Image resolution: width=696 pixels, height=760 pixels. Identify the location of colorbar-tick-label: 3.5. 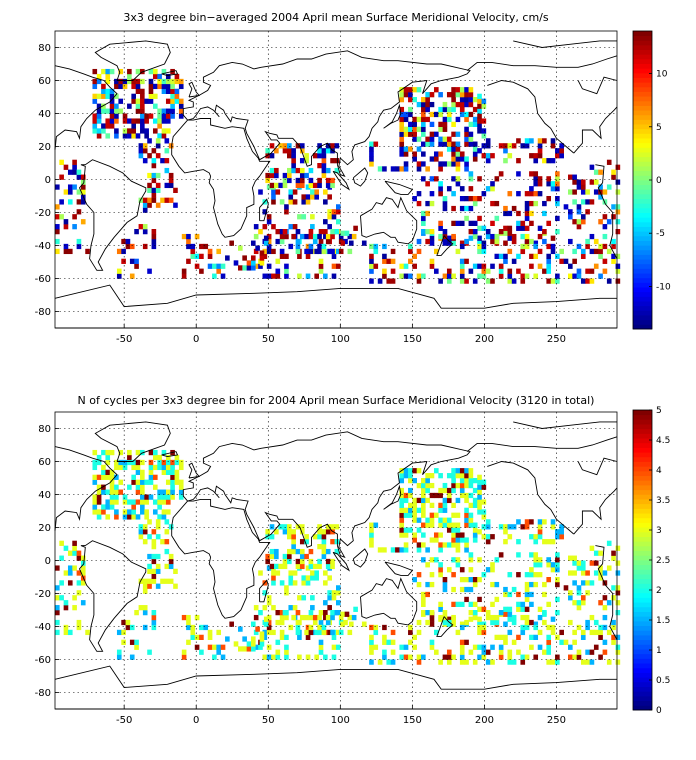
(663, 501).